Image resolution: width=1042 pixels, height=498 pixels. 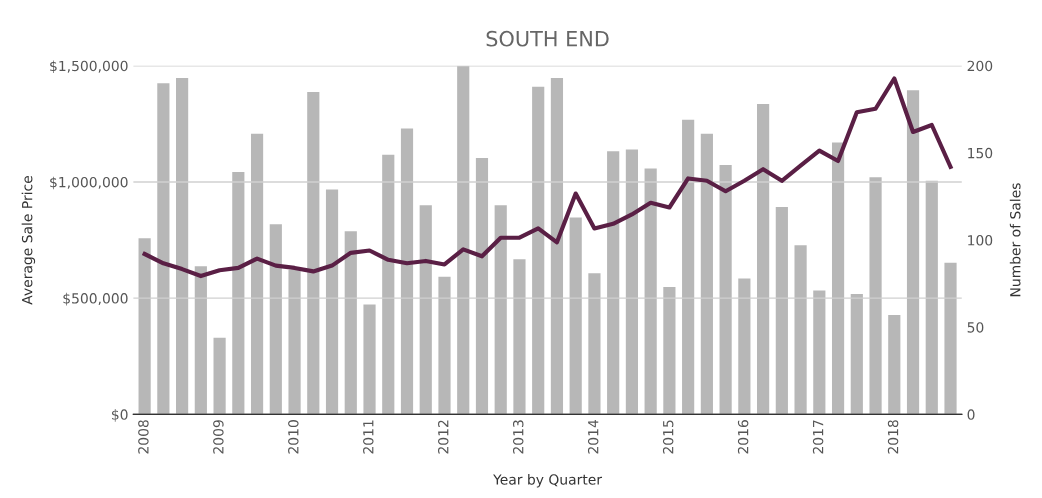 I want to click on x-tick-label: 2017, so click(x=818, y=437).